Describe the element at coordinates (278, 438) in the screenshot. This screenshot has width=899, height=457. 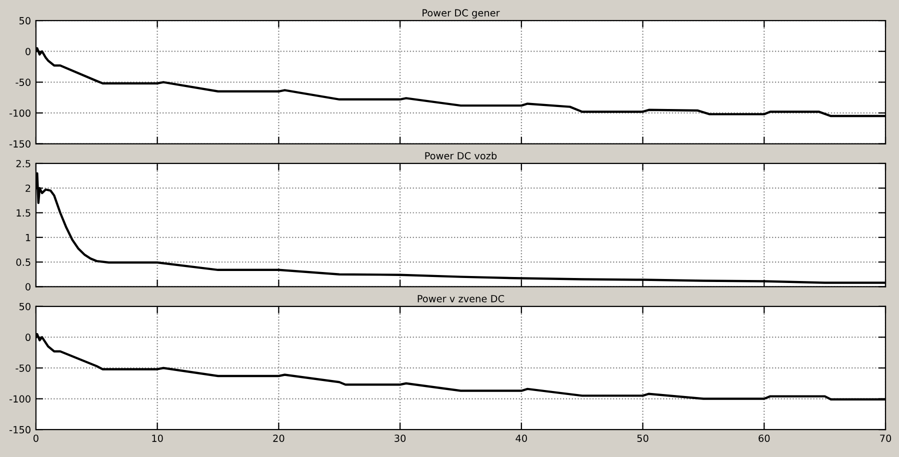
I see `x-tick-label: 20` at that location.